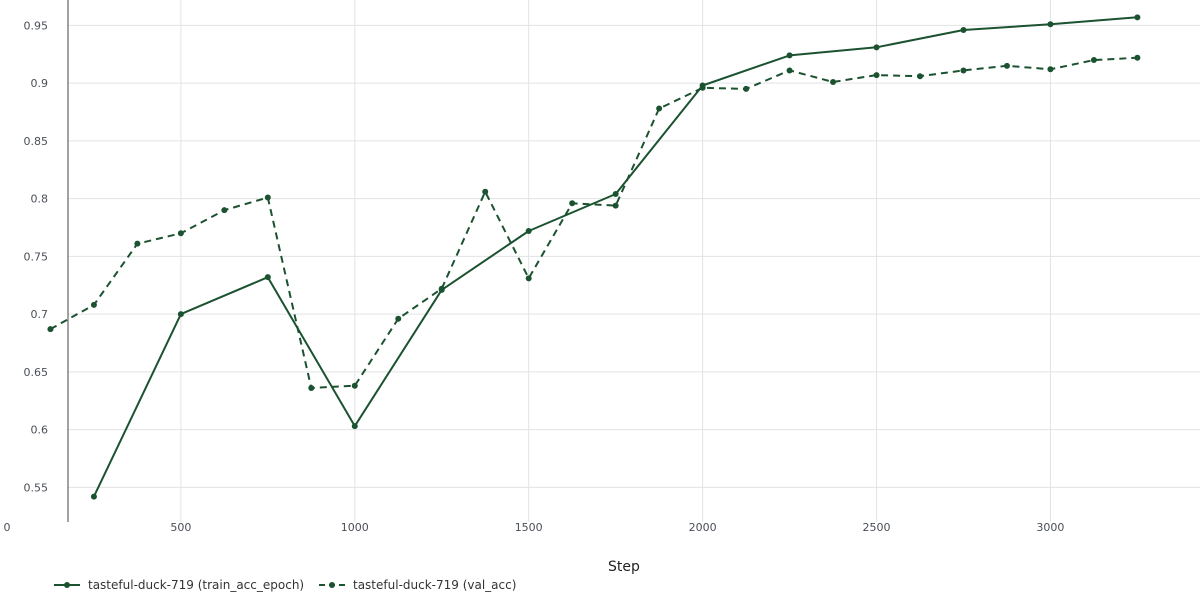 The height and width of the screenshot is (600, 1200). I want to click on y-tick-label: 0.85, so click(36, 141).